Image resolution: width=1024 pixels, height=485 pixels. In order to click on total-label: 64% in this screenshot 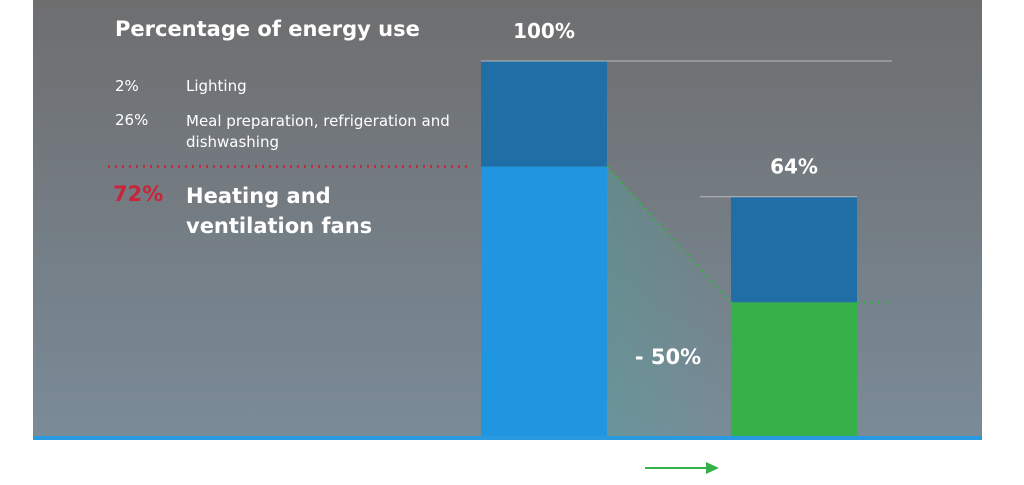, I will do `click(794, 167)`.